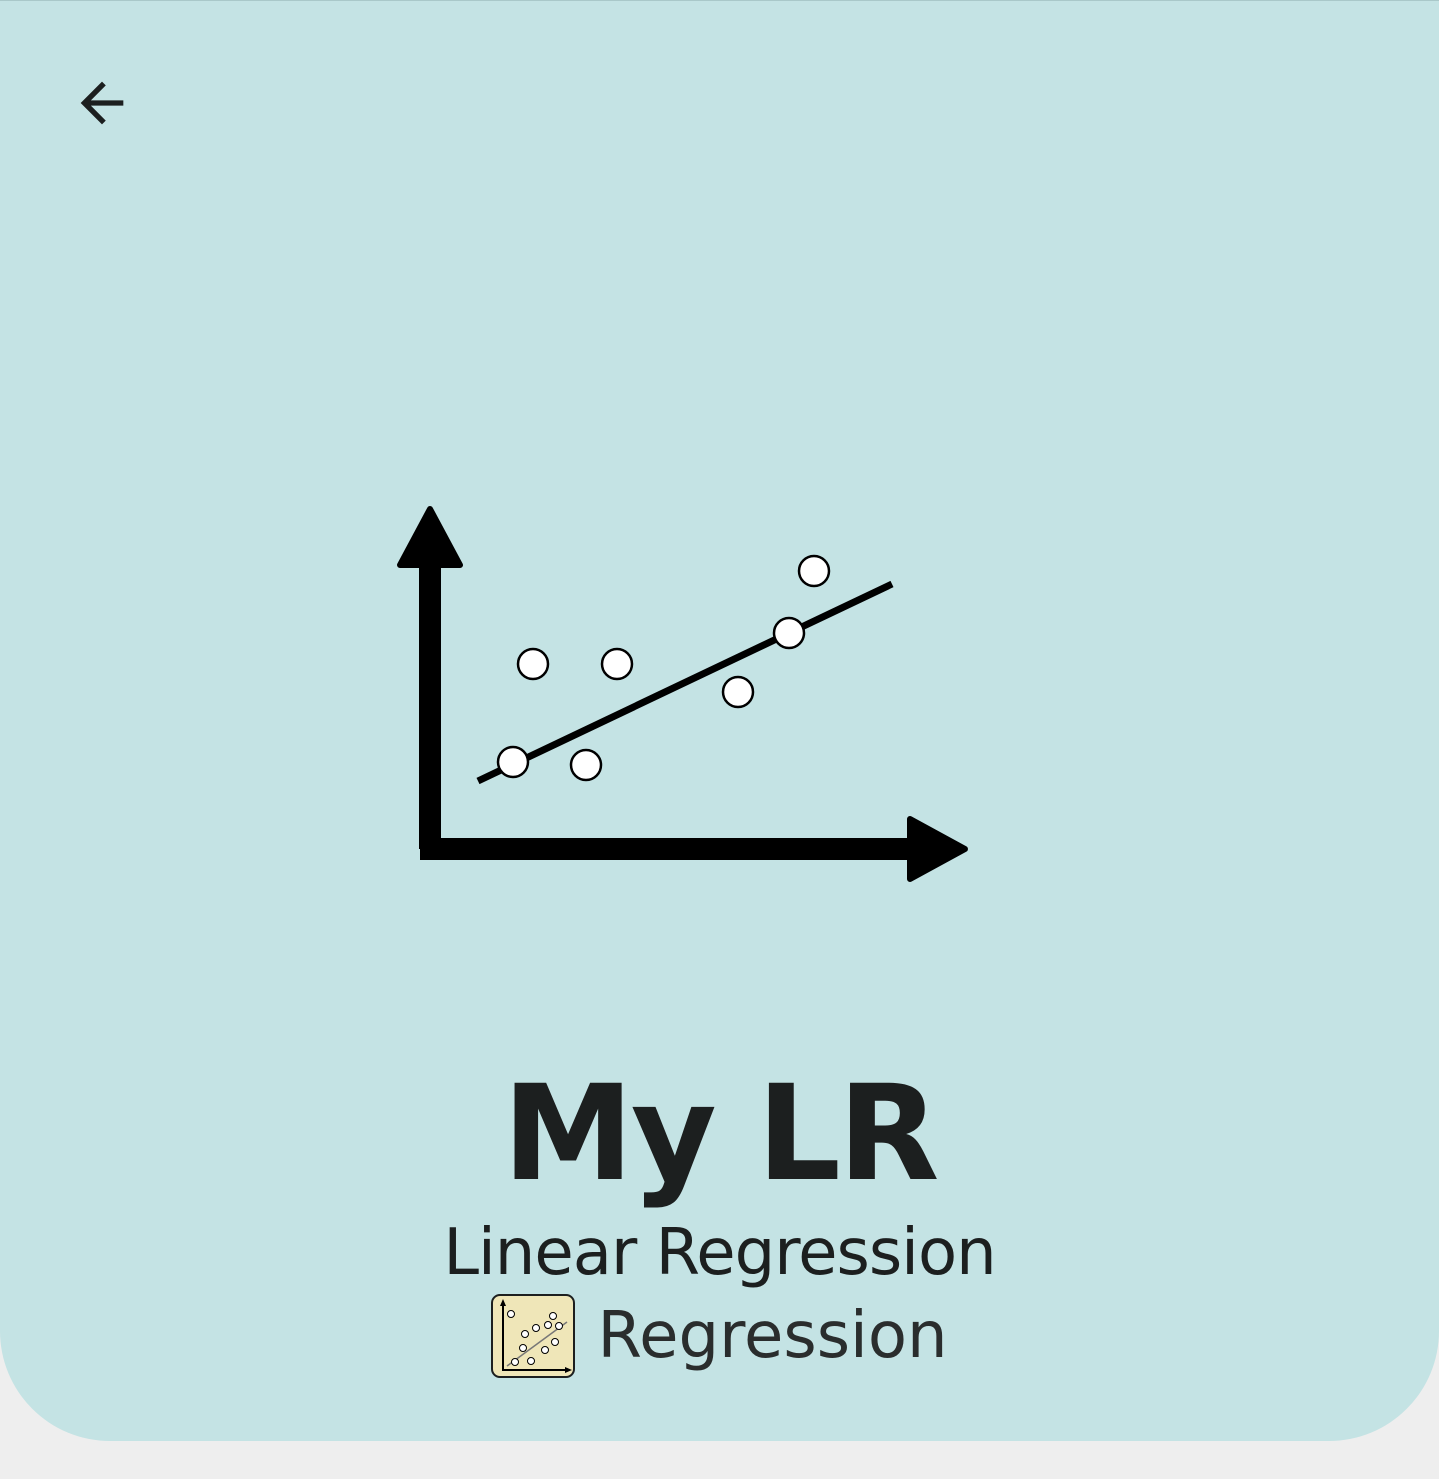  What do you see at coordinates (937, 849) in the screenshot?
I see `illustration-x-arrowhead` at bounding box center [937, 849].